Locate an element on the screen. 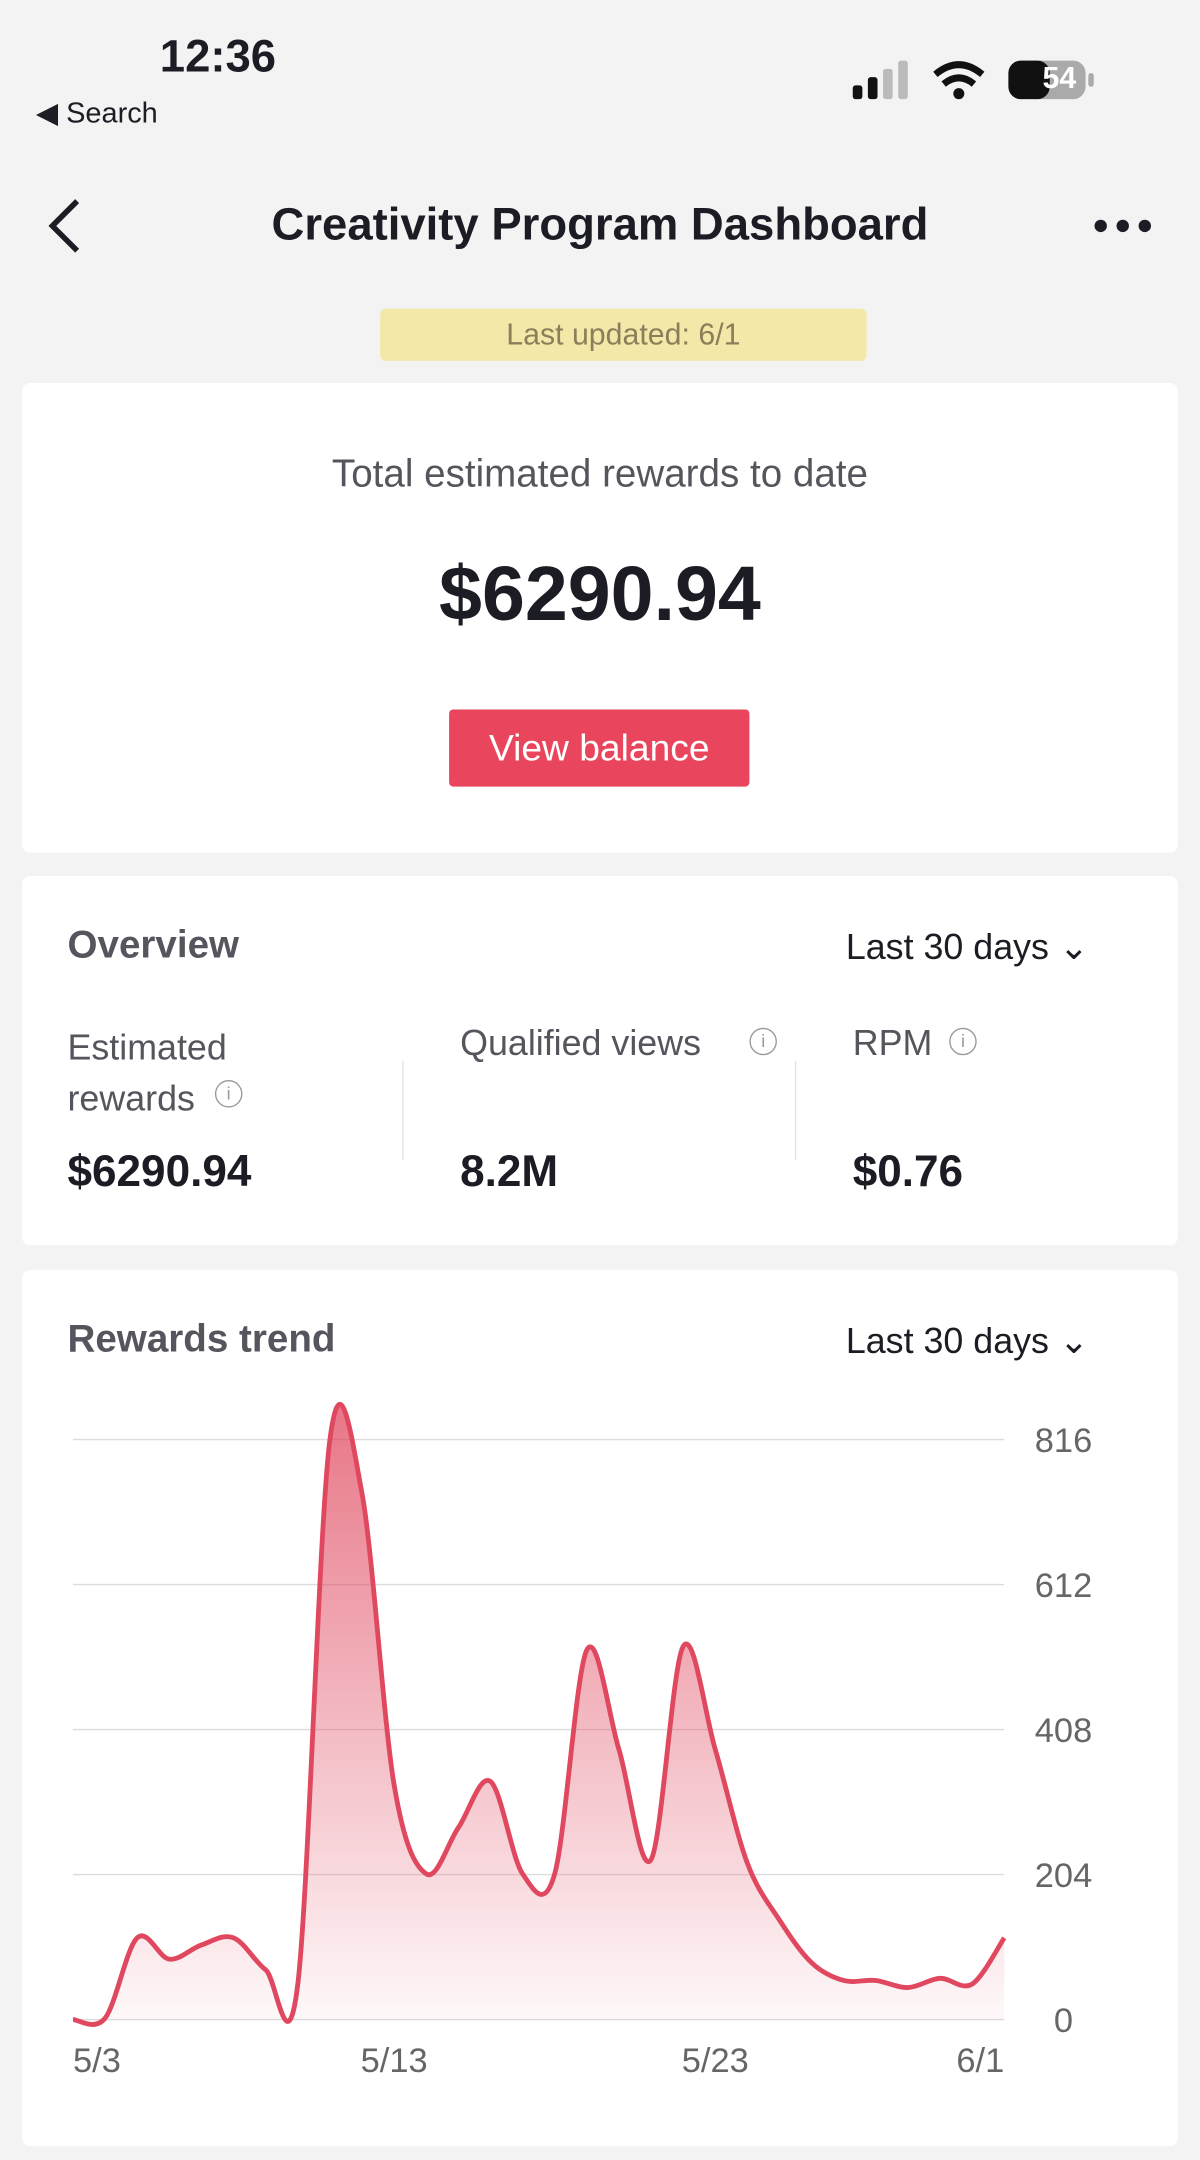 The width and height of the screenshot is (1200, 2160). view-balance-button: View balance is located at coordinates (599, 748).